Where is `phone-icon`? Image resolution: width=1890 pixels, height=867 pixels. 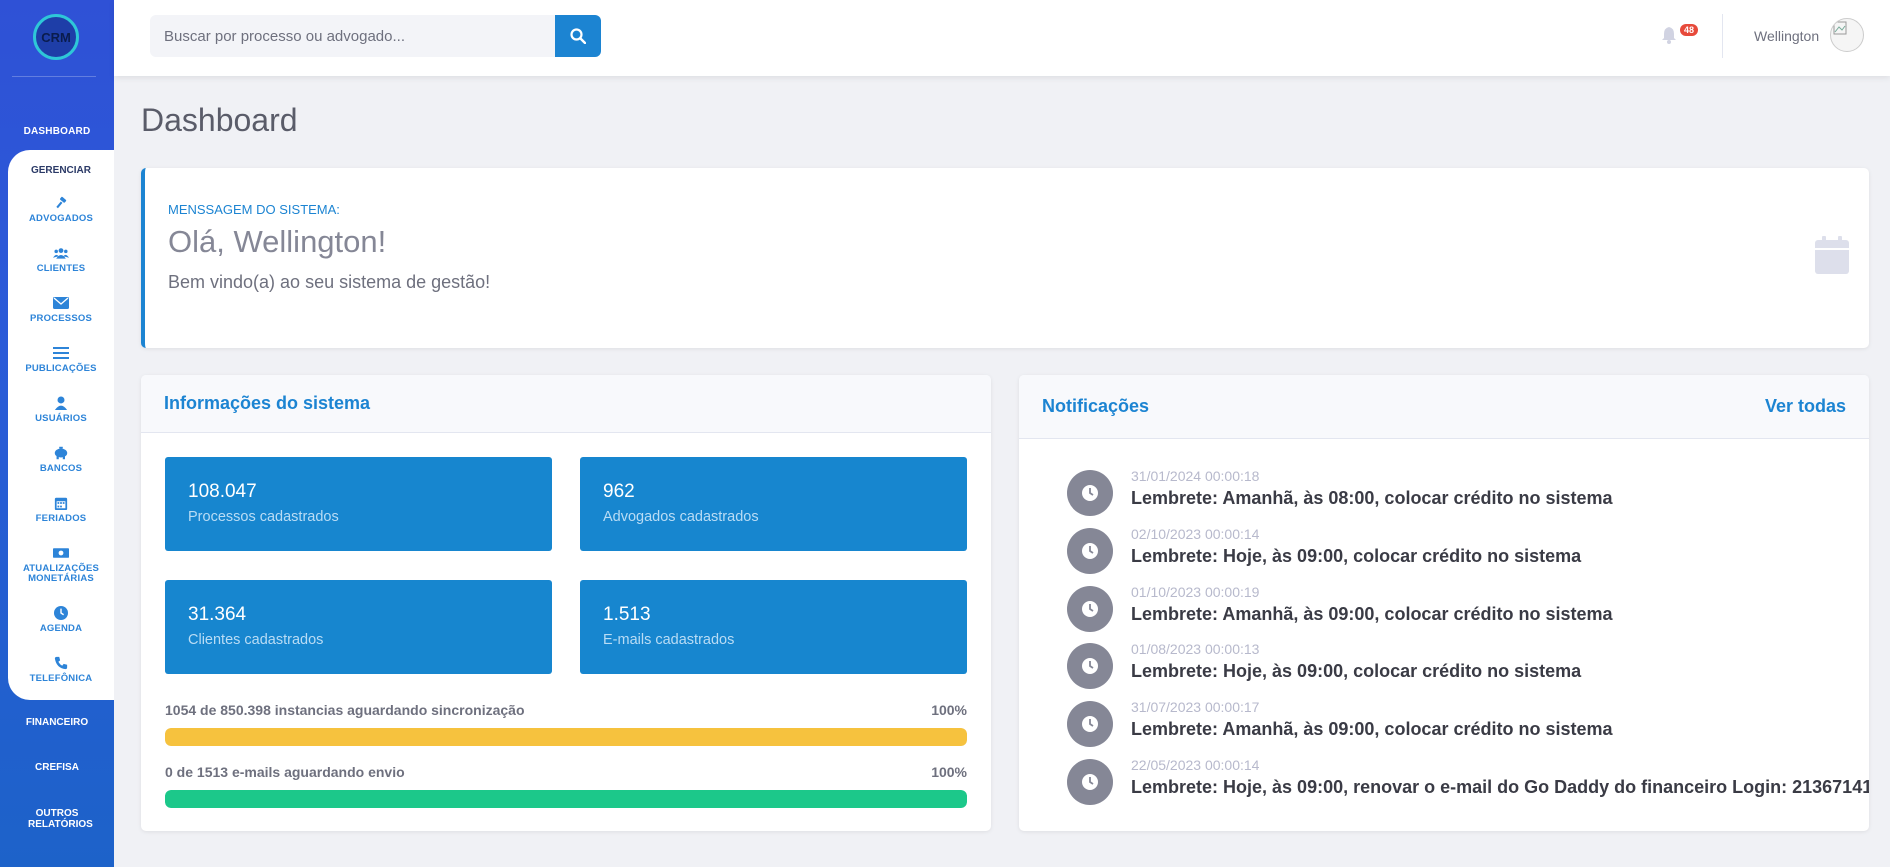 phone-icon is located at coordinates (61, 663).